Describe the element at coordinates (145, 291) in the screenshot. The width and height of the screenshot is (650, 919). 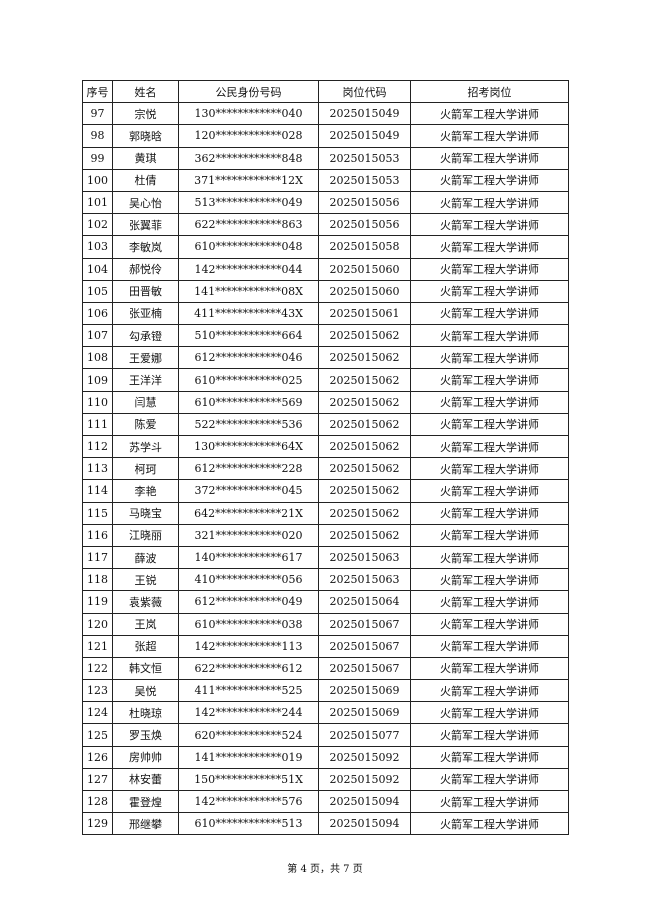
I see `cell-col-name: 田晋敏` at that location.